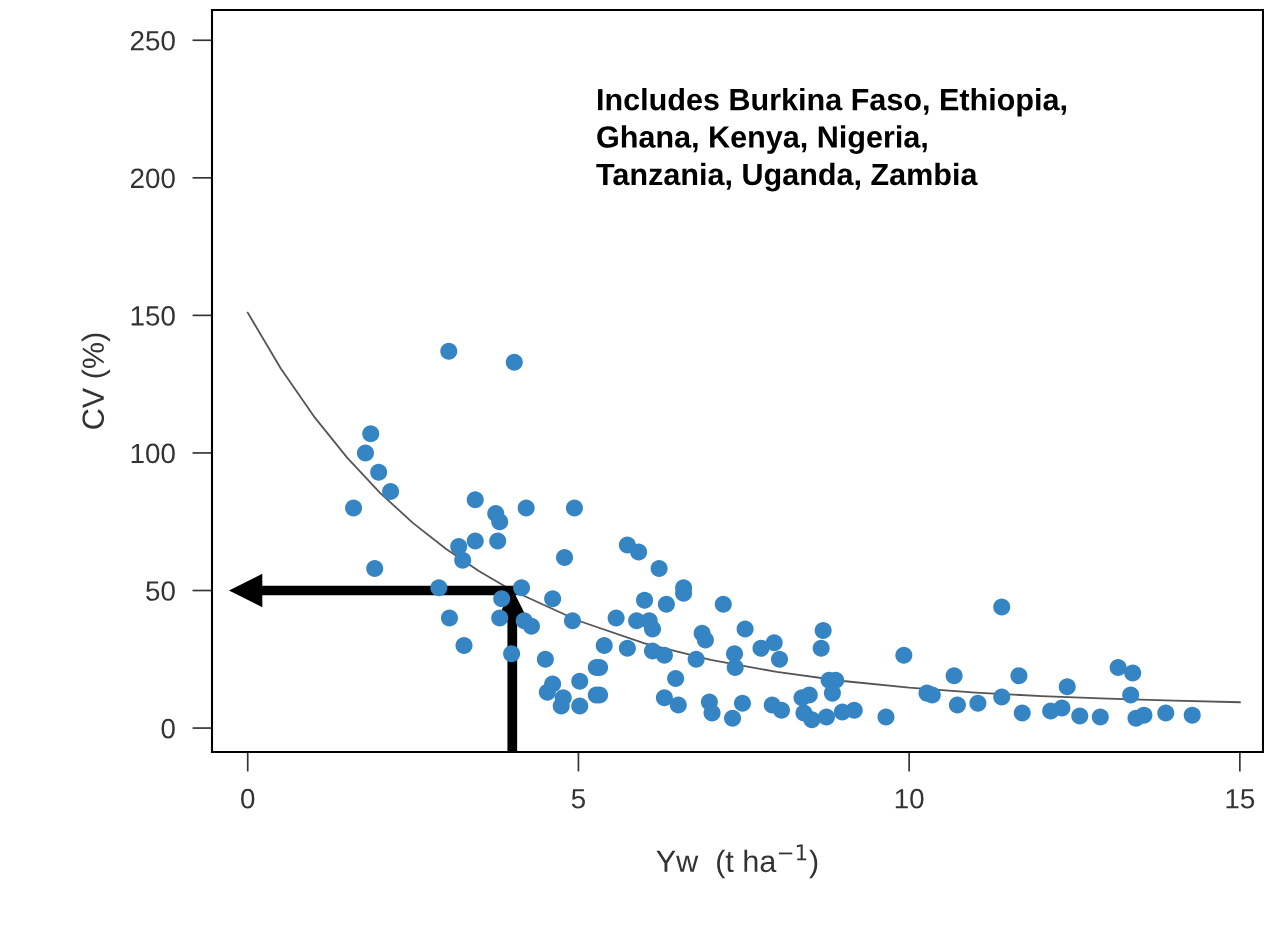 The height and width of the screenshot is (948, 1264). Describe the element at coordinates (168, 728) in the screenshot. I see `y-tick-label: 0` at that location.